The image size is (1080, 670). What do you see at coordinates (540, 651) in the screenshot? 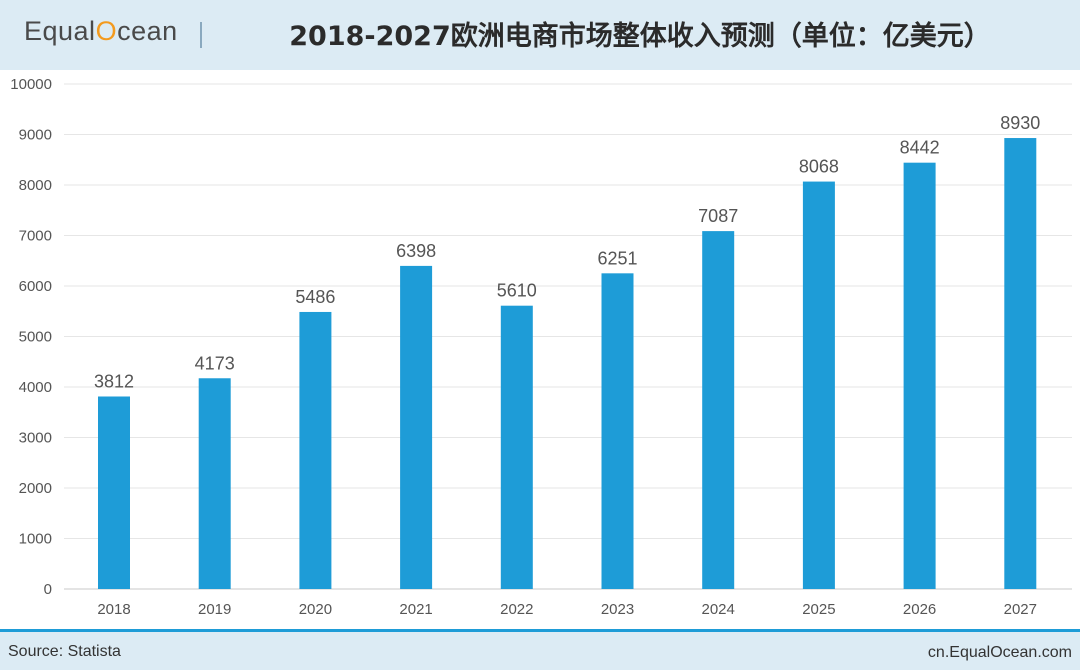
I see `footer-bar: Source: Statista cn.EqualOcean.com` at bounding box center [540, 651].